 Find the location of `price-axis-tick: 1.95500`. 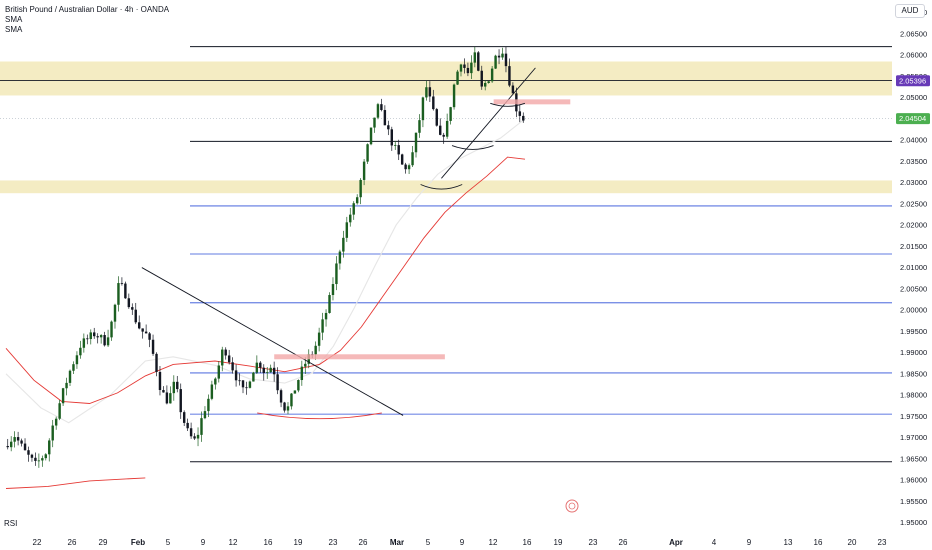

price-axis-tick: 1.95500 is located at coordinates (913, 501).